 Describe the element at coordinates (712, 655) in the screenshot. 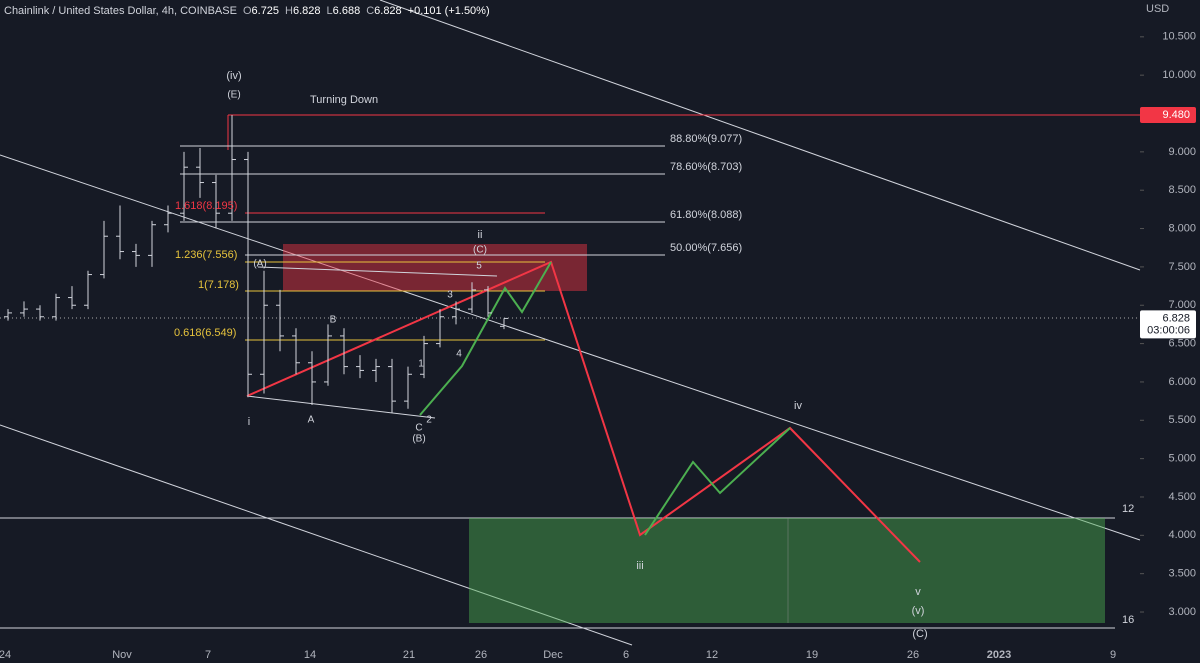

I see `x-tick-label: 12` at that location.